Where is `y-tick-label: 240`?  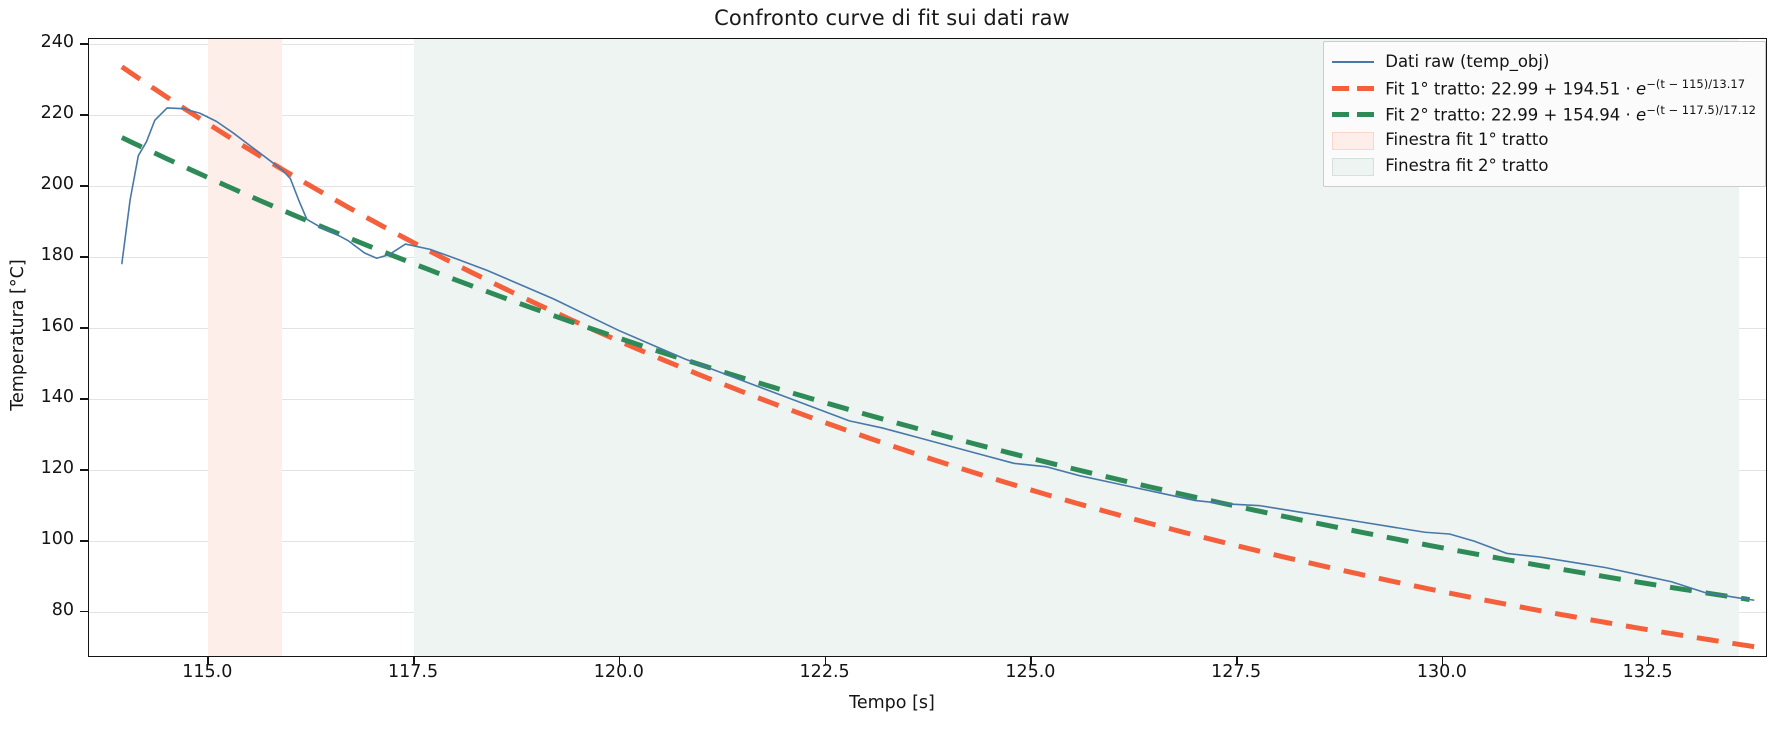
y-tick-label: 240 is located at coordinates (57, 42).